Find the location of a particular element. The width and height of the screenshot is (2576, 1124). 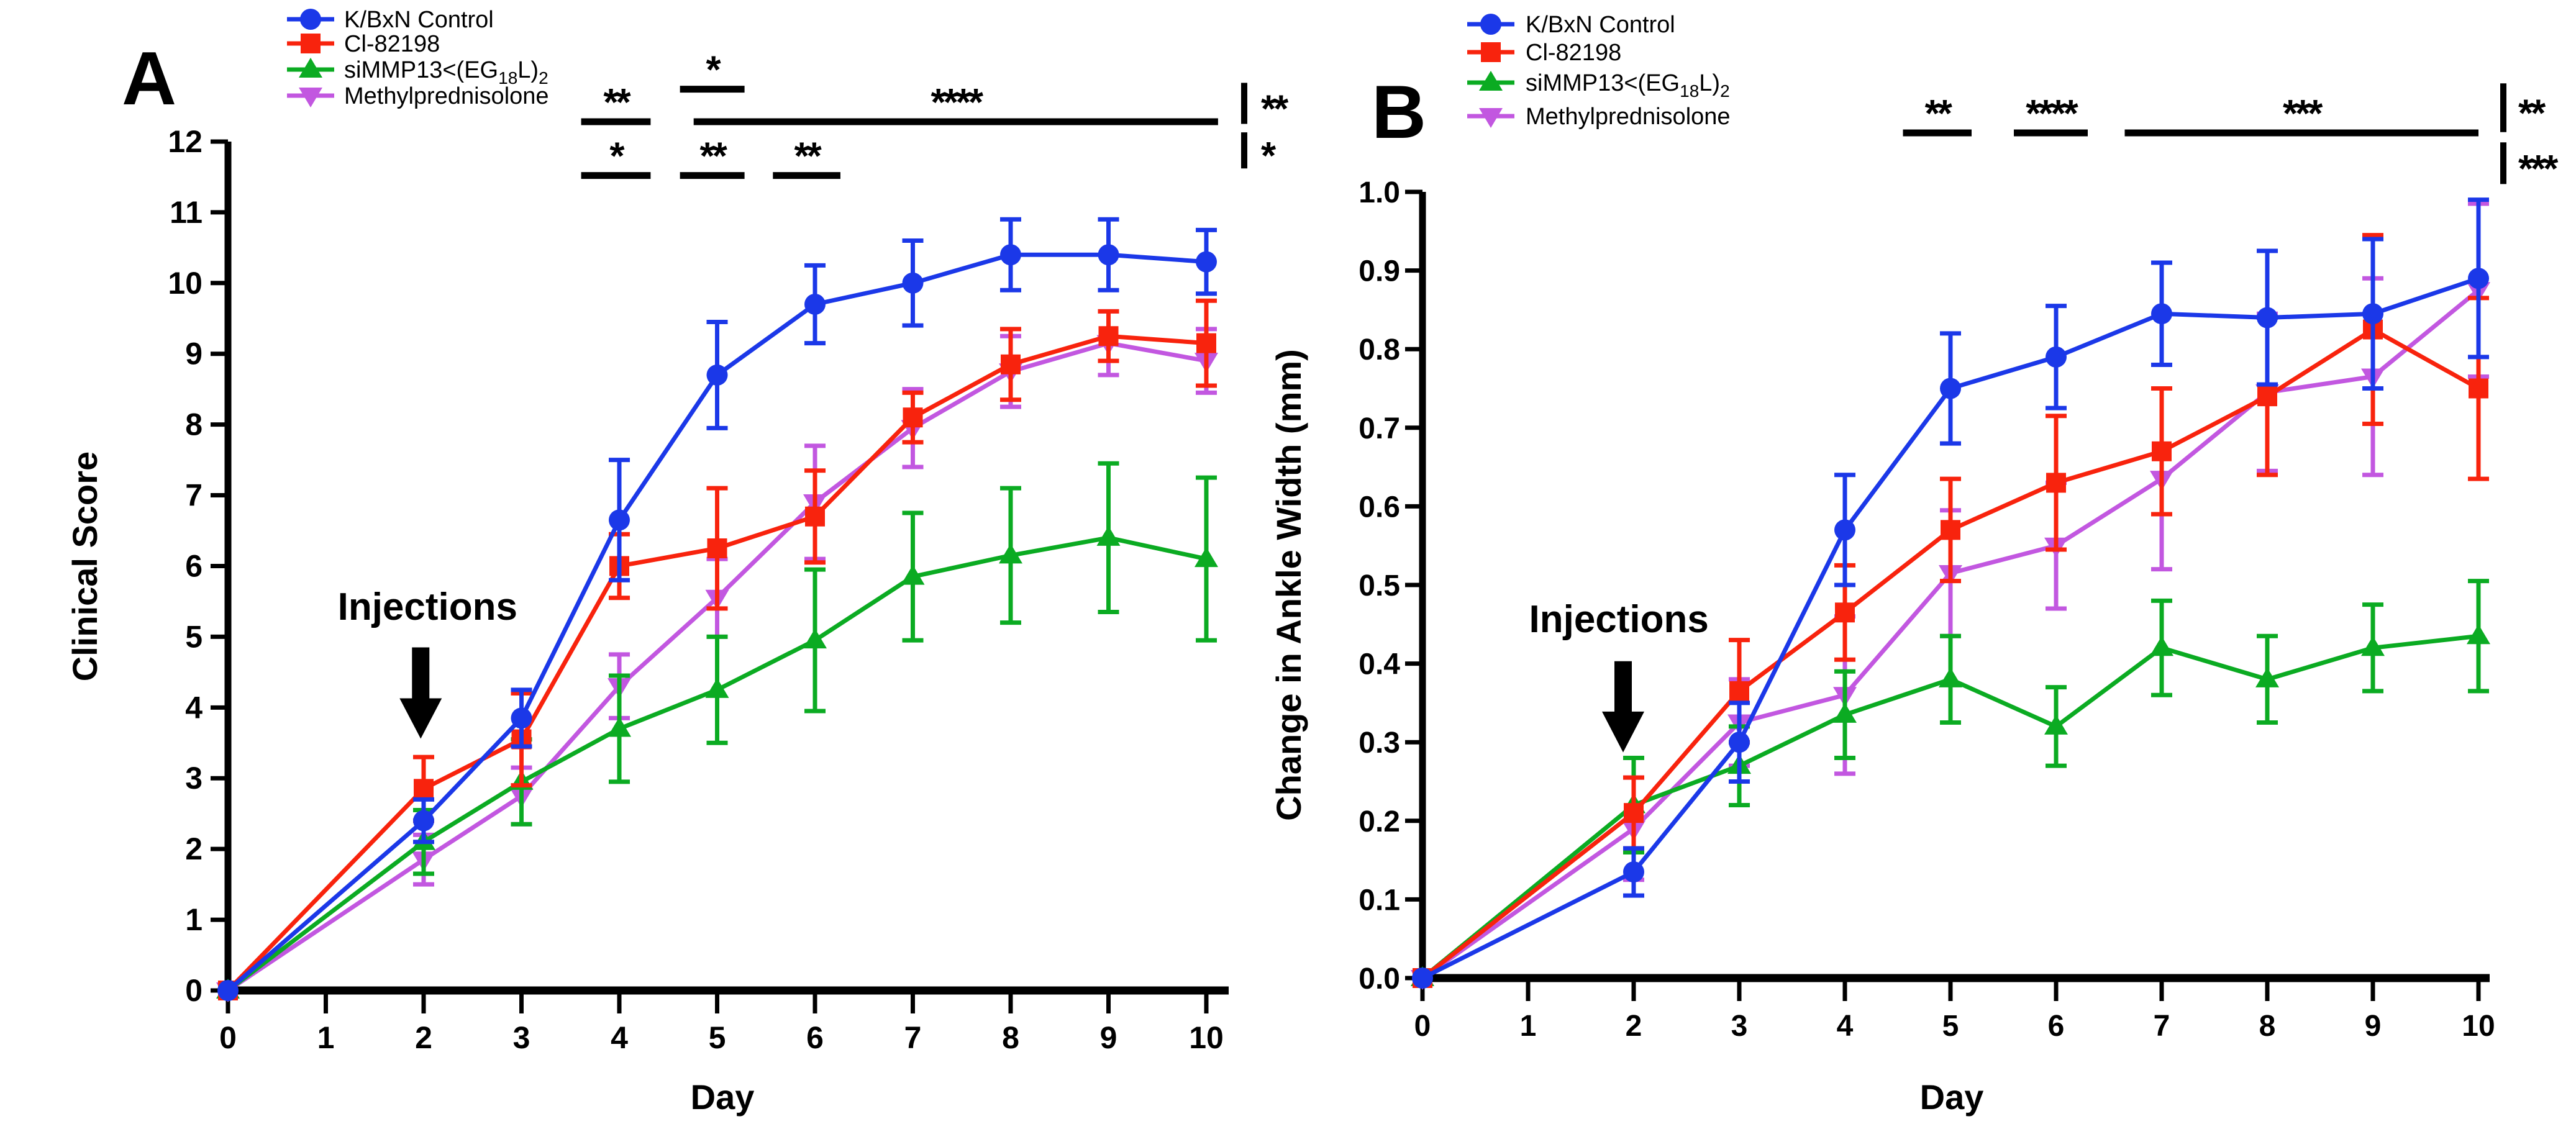

series-line is located at coordinates (1950, 806).